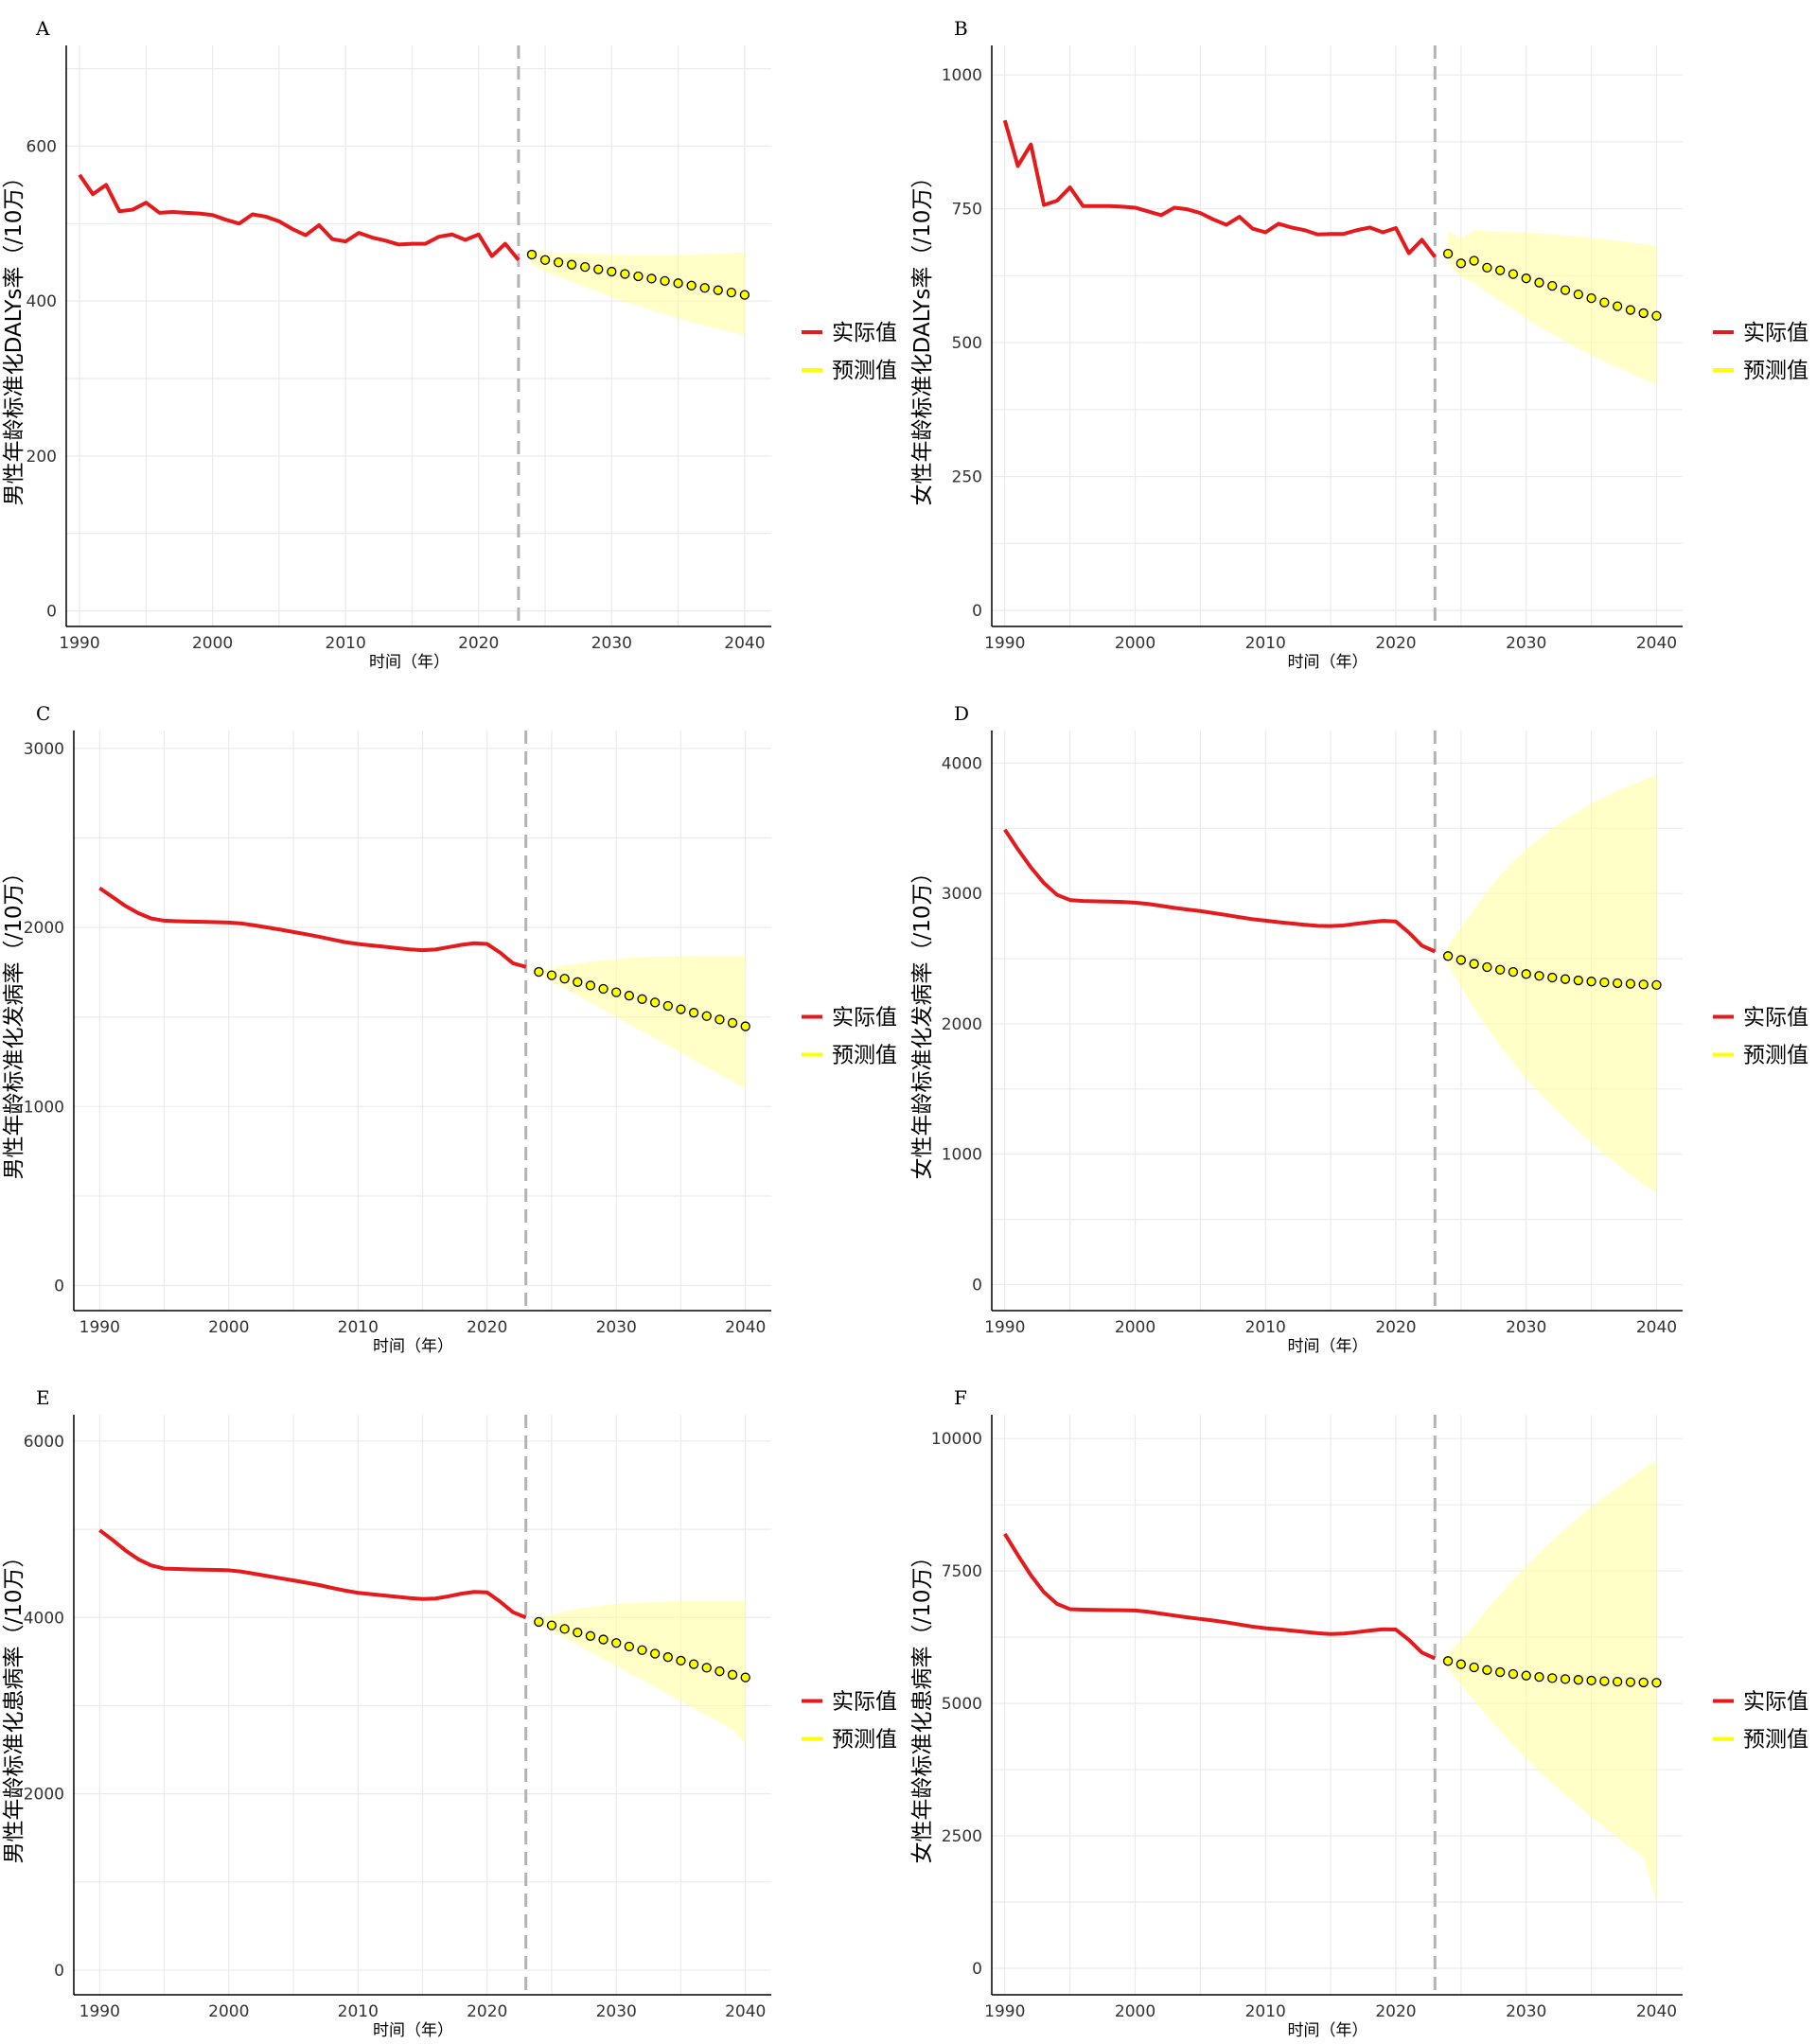 This screenshot has height=2044, width=1817. Describe the element at coordinates (967, 210) in the screenshot. I see `y-tick-label: 750` at that location.